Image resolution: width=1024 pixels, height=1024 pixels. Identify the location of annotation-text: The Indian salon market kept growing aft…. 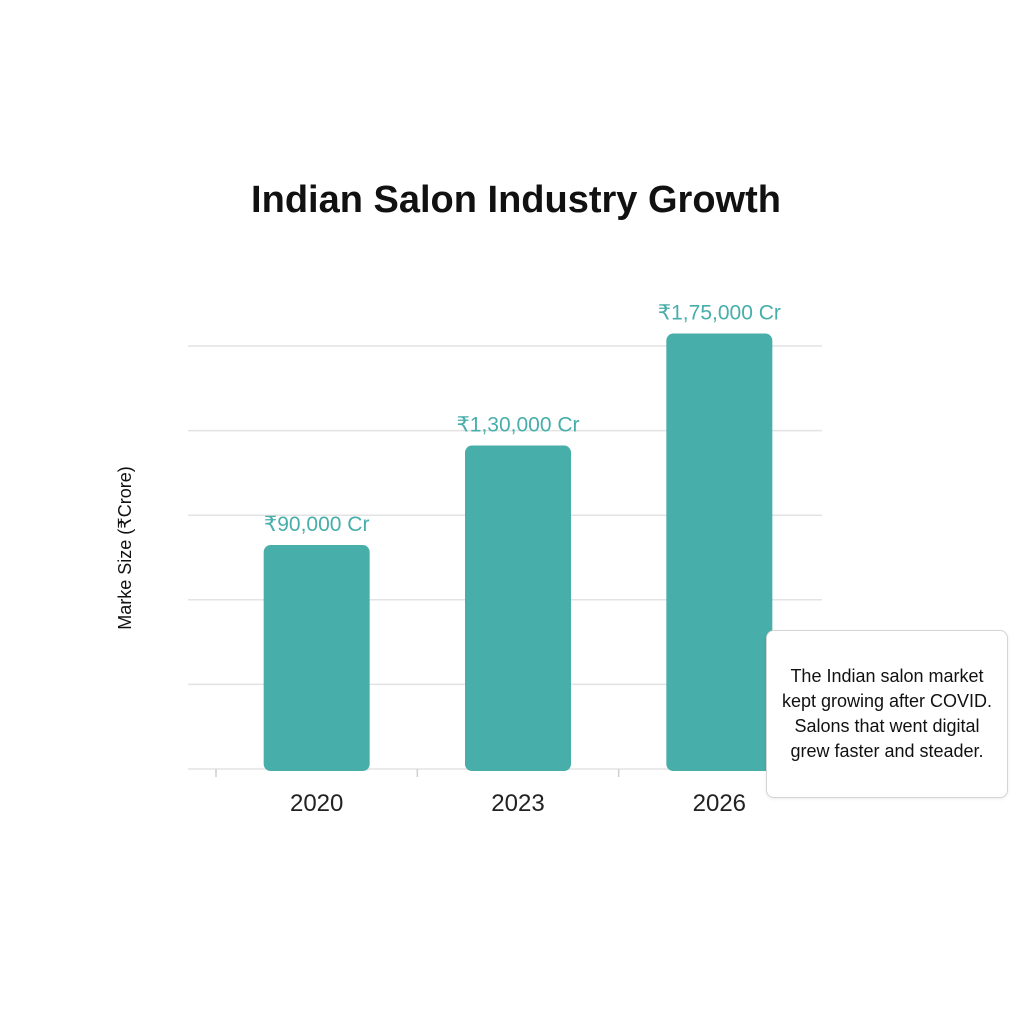
(887, 713).